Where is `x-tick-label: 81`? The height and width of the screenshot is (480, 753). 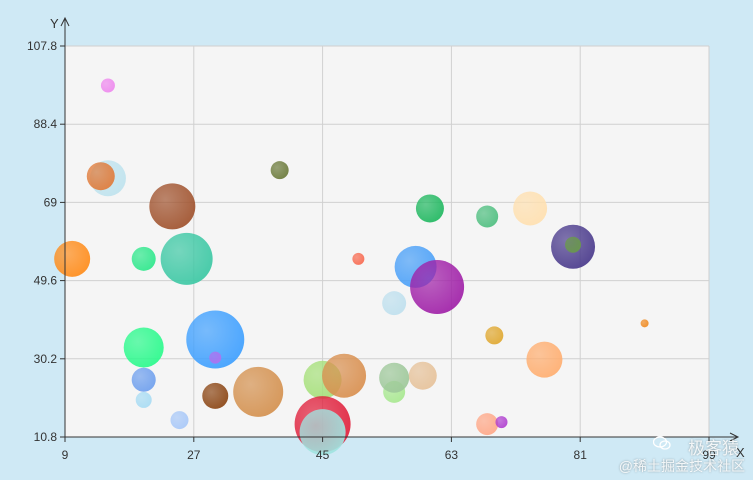
x-tick-label: 81 is located at coordinates (581, 455).